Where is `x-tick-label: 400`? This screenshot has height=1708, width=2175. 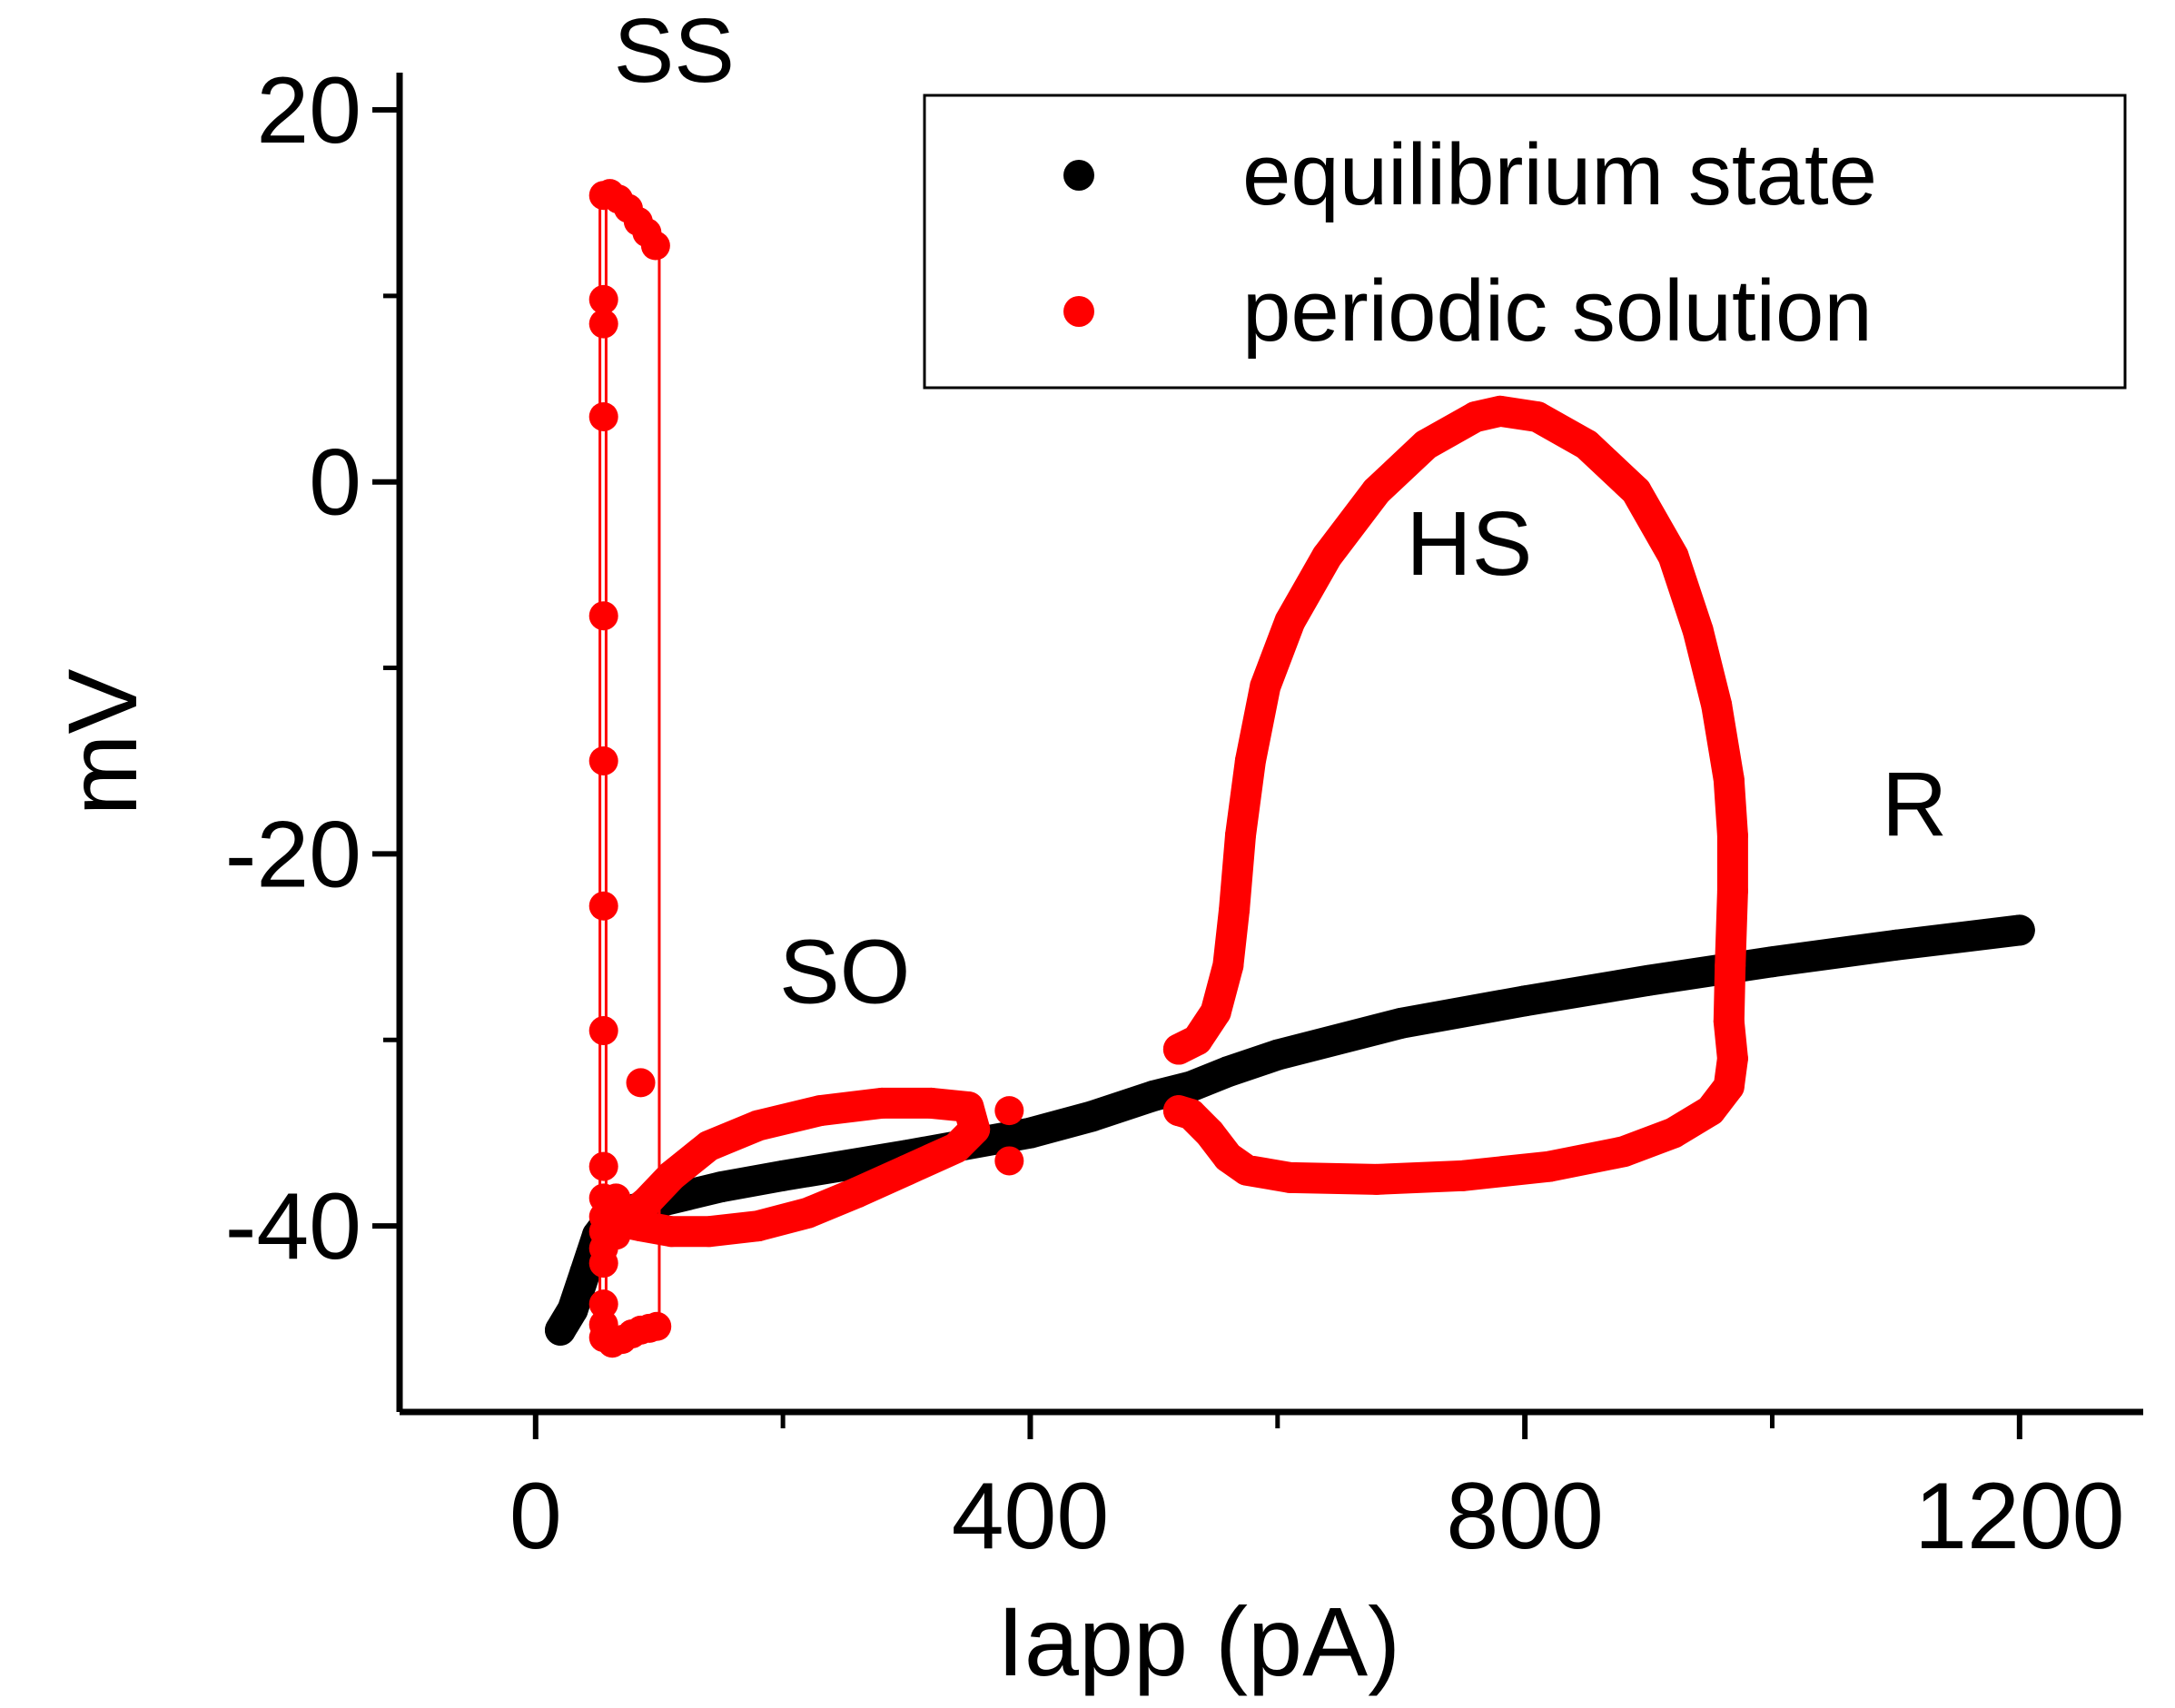
x-tick-label: 400 is located at coordinates (1031, 1516).